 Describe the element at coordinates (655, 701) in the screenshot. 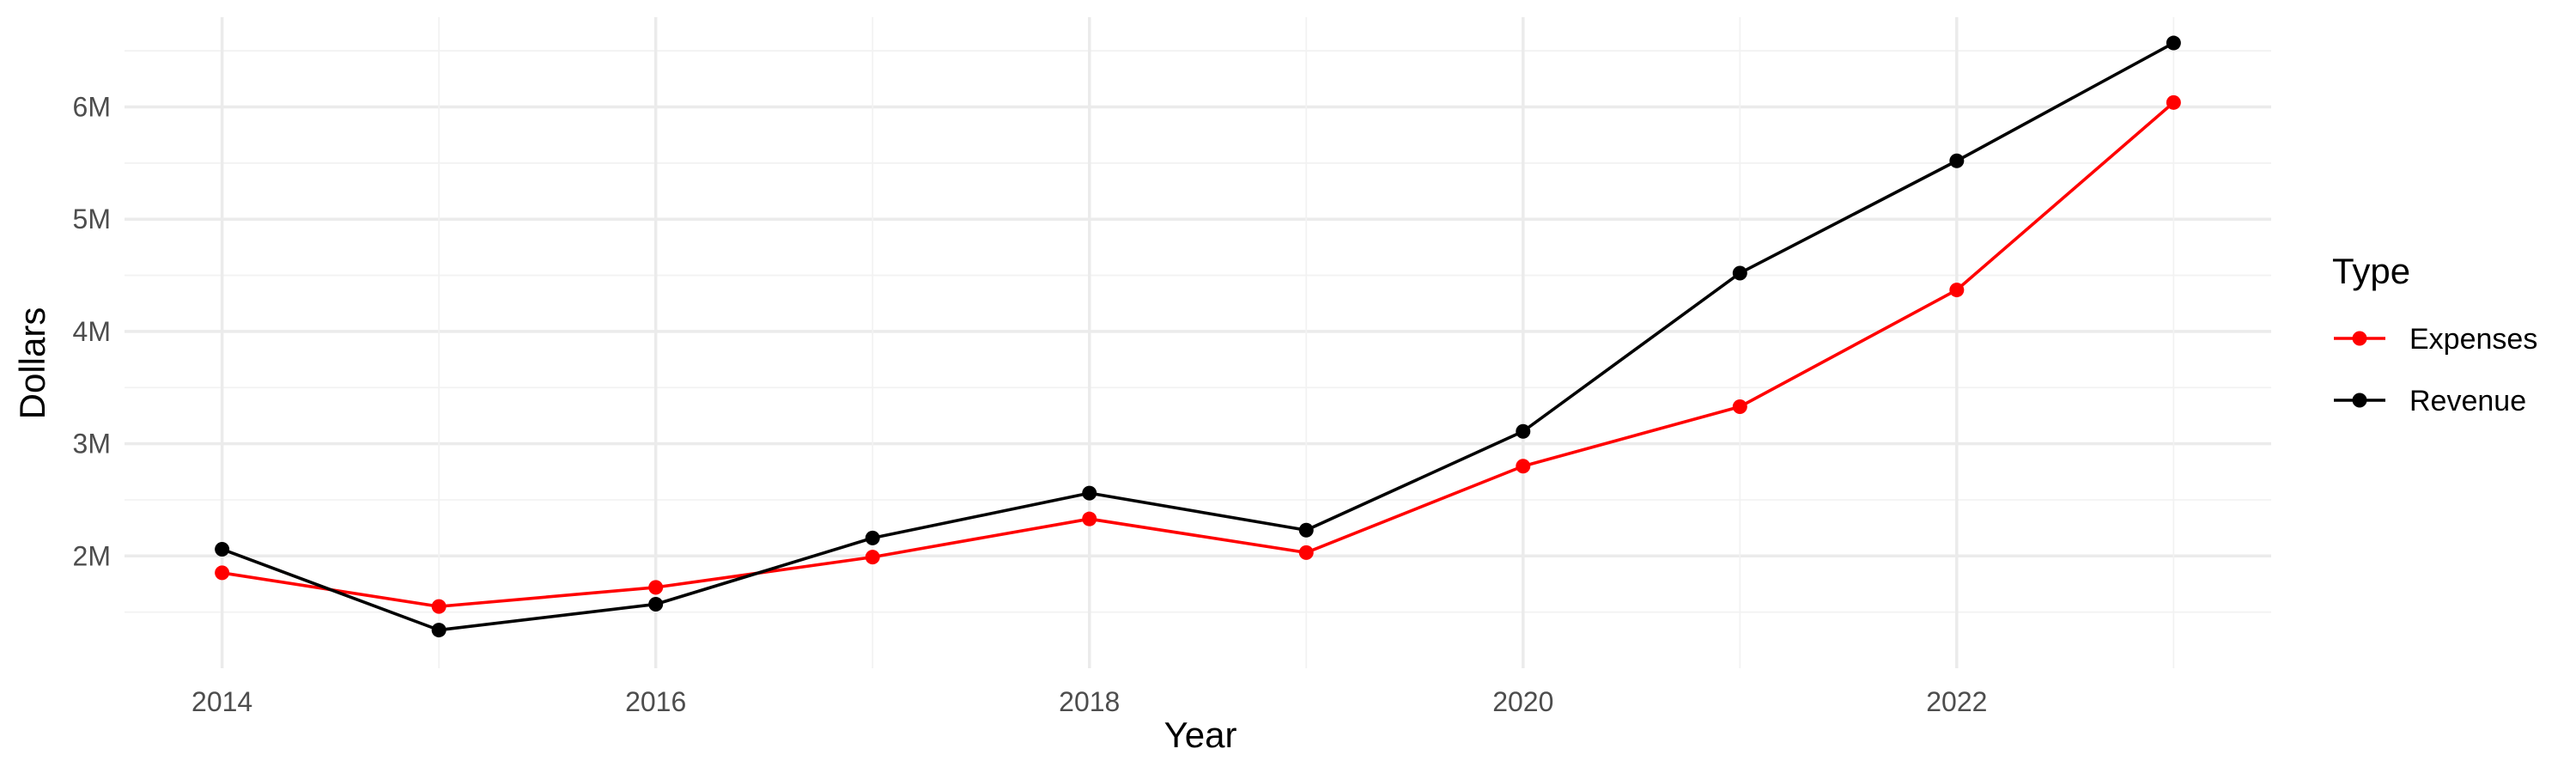

I see `x-tick-label: 2016` at that location.